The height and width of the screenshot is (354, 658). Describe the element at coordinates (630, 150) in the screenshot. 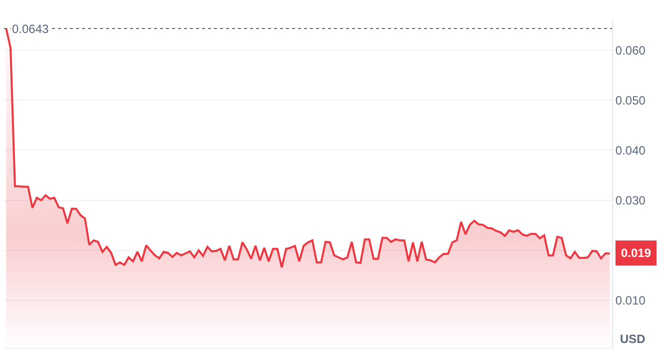

I see `y-tick-label: 0.040` at that location.